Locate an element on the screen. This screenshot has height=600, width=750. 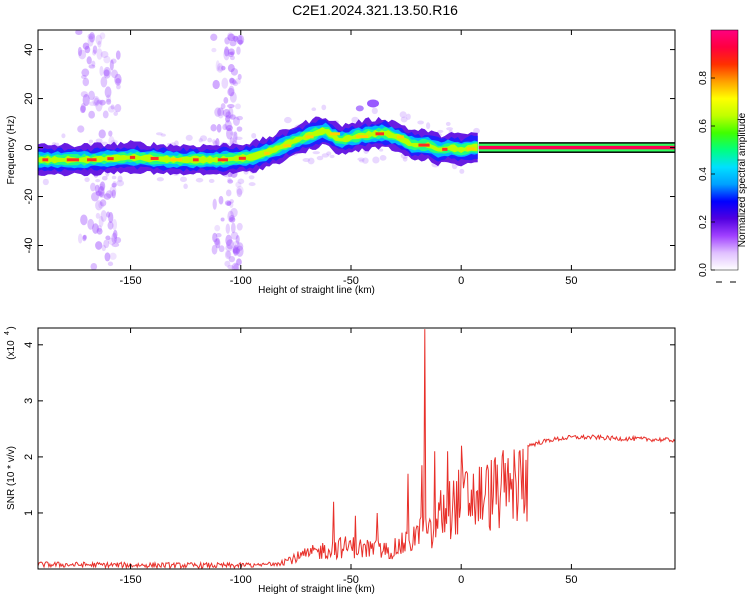
x-tick-label: 0 is located at coordinates (461, 281).